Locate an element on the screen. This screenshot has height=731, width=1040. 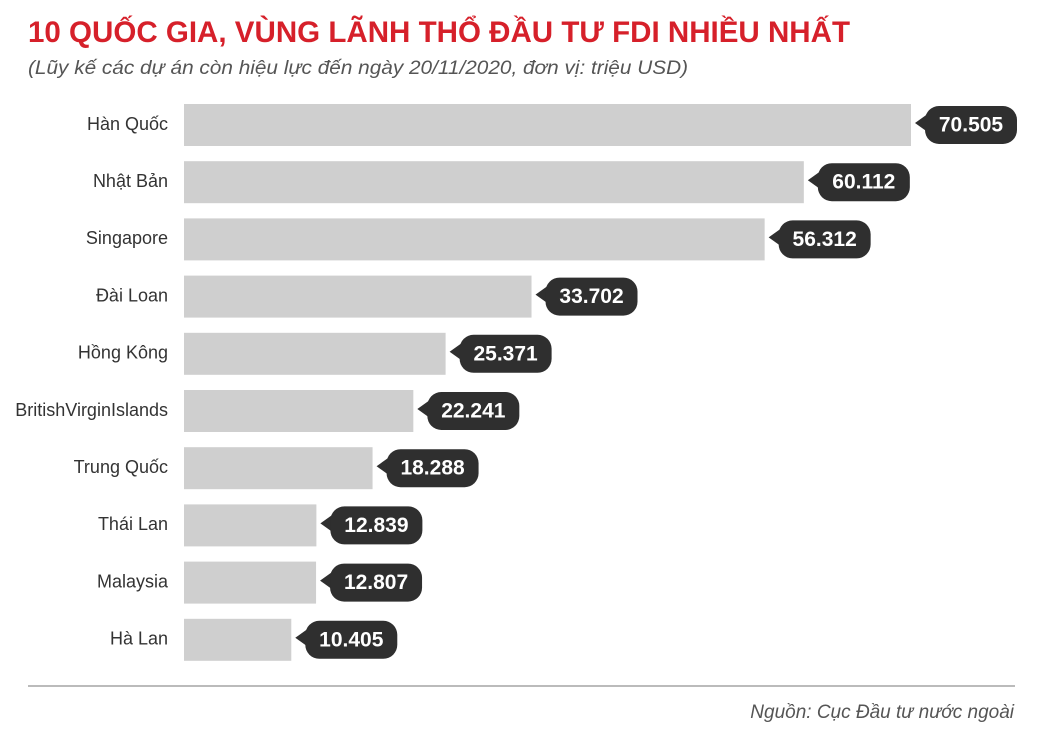
value-label: 60.112 is located at coordinates (863, 182).